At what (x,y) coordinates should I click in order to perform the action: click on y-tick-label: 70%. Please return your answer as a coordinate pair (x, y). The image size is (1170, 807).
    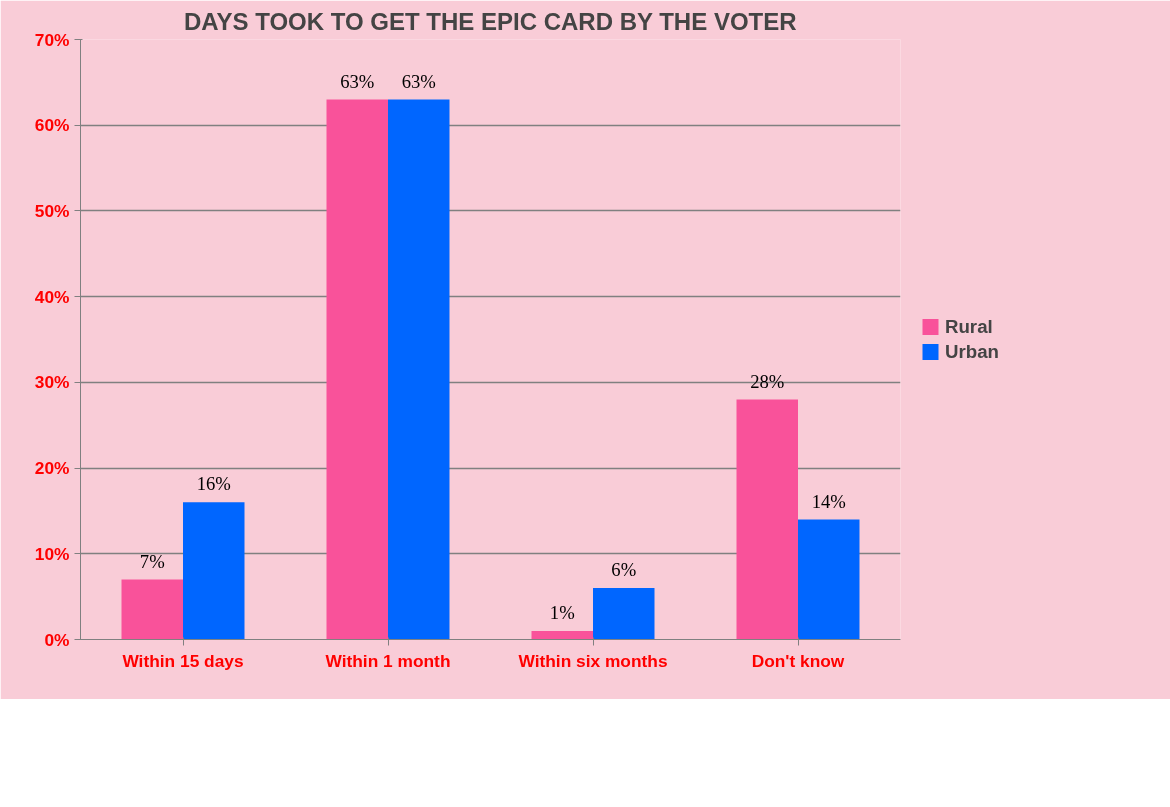
    Looking at the image, I should click on (52, 39).